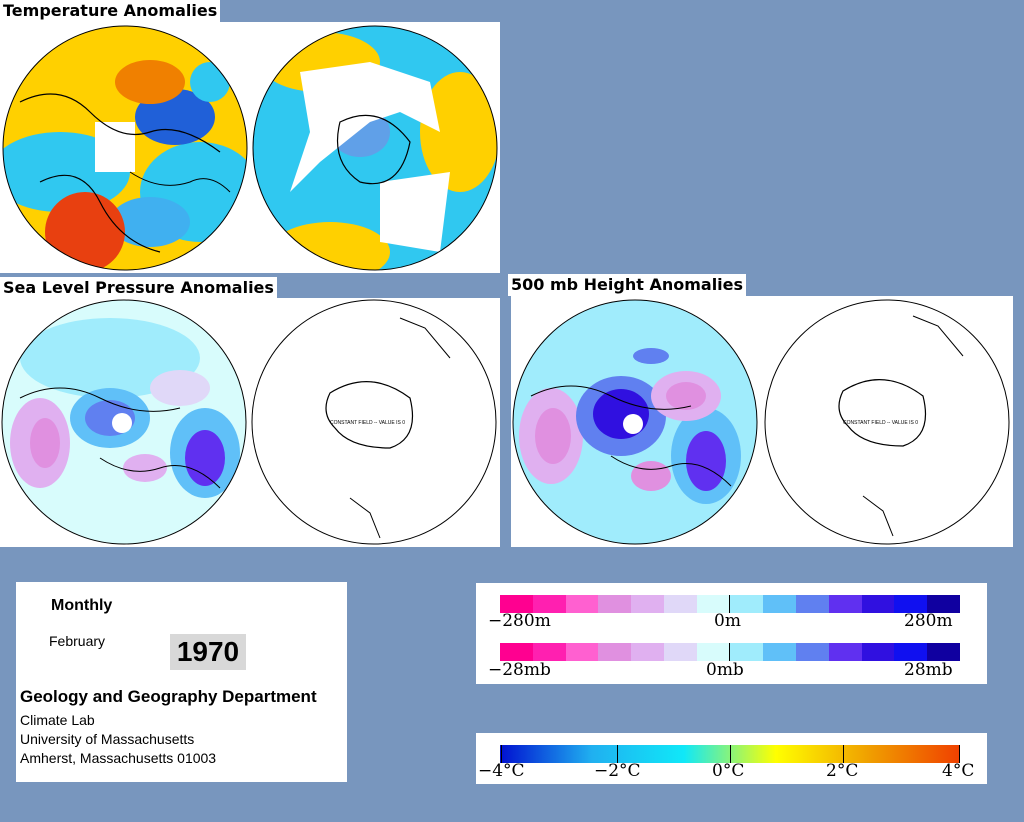 This screenshot has width=1024, height=822. I want to click on height500-title: 500 mb Height Anomalies, so click(627, 285).